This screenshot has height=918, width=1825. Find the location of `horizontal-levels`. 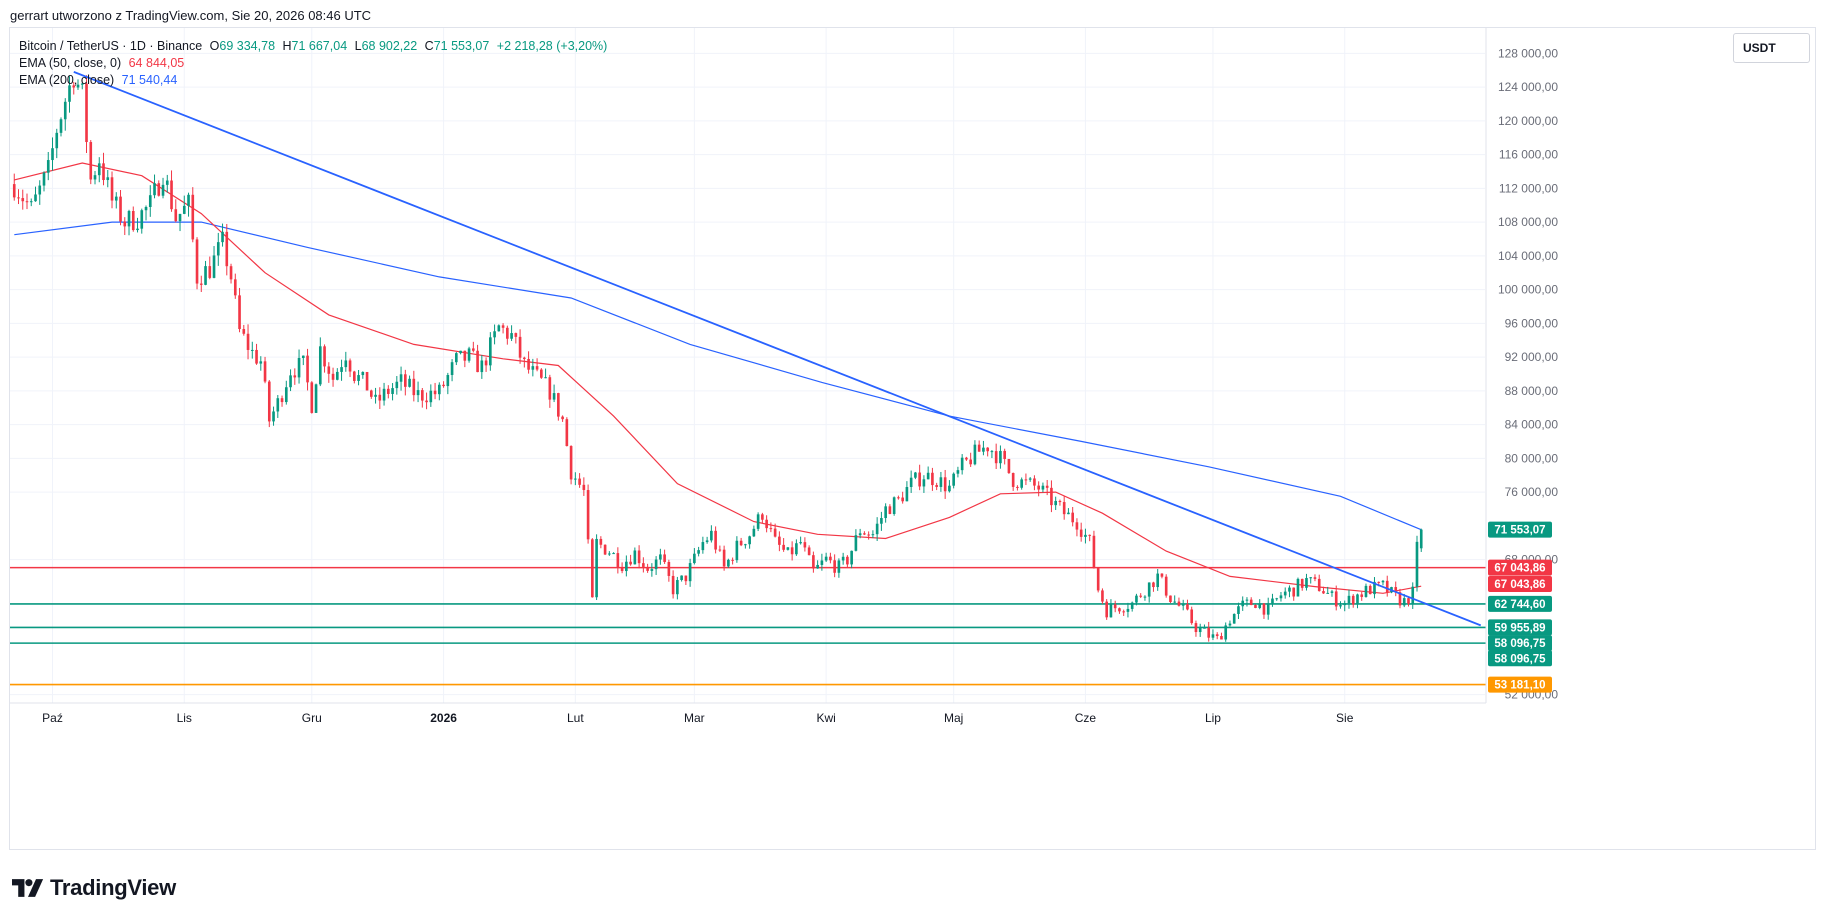

horizontal-levels is located at coordinates (748, 626).